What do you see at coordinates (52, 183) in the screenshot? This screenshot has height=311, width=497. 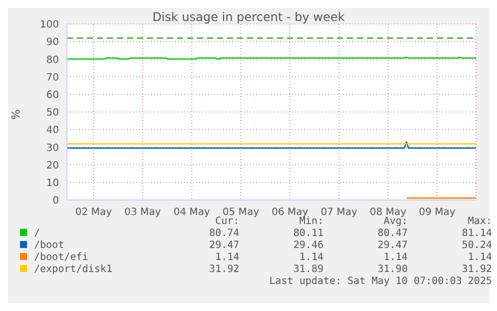 I see `y-tick-label: 10` at bounding box center [52, 183].